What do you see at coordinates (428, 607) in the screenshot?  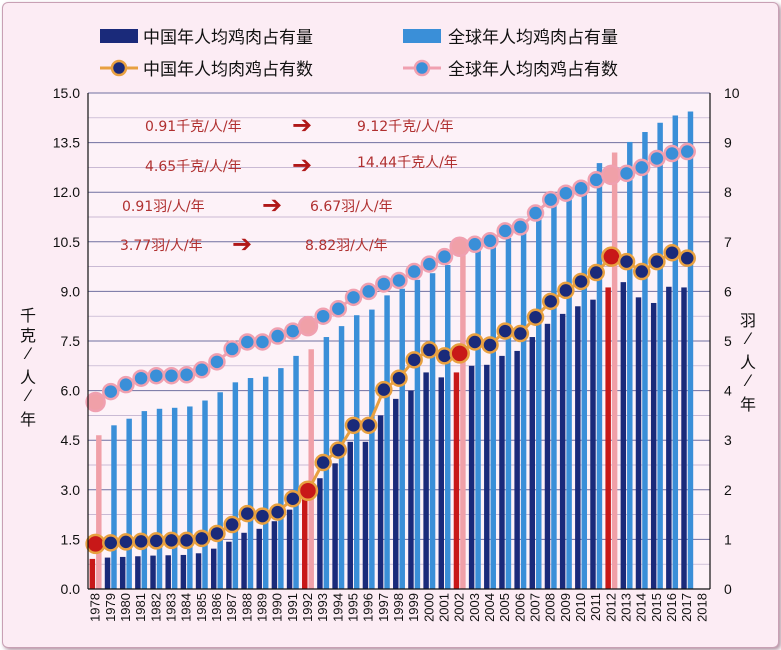 I see `x-tick-label: 2000` at bounding box center [428, 607].